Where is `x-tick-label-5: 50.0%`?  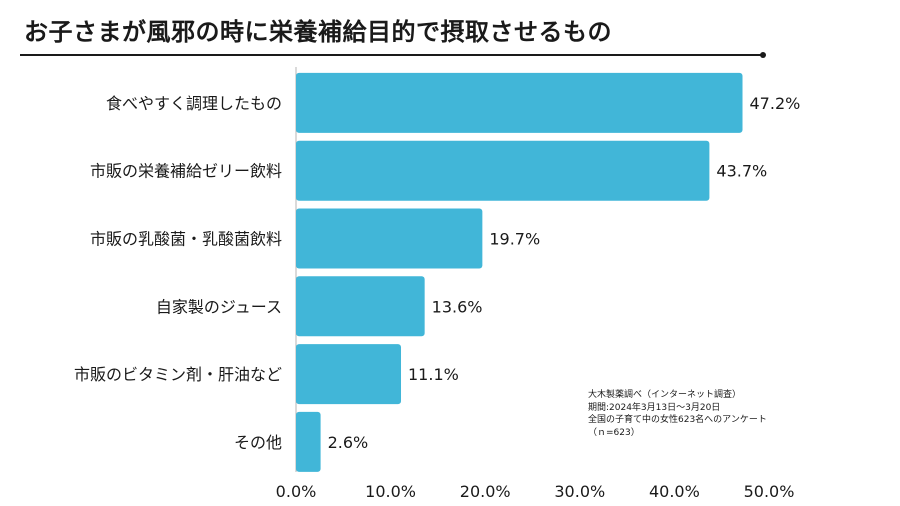
x-tick-label-5: 50.0% is located at coordinates (769, 491).